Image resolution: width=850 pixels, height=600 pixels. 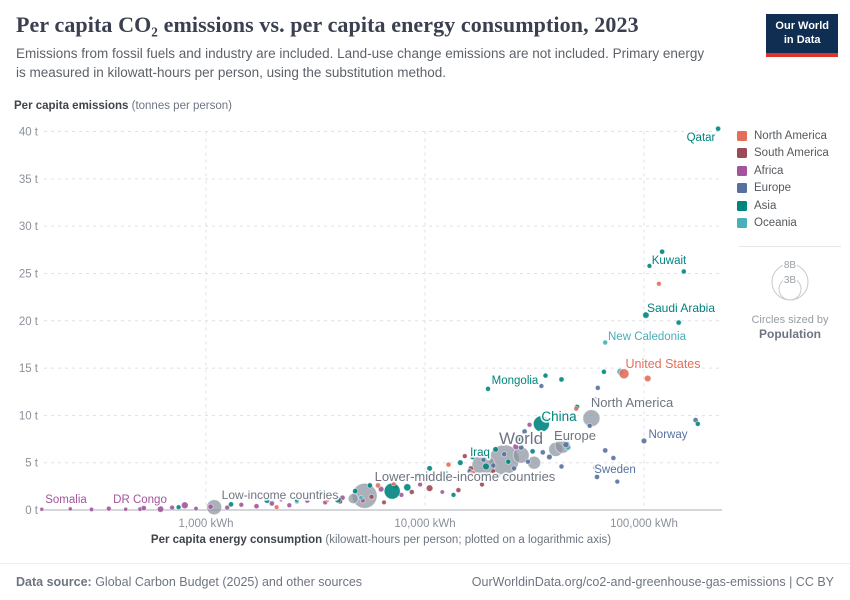 I want to click on point-label: United States, so click(x=663, y=364).